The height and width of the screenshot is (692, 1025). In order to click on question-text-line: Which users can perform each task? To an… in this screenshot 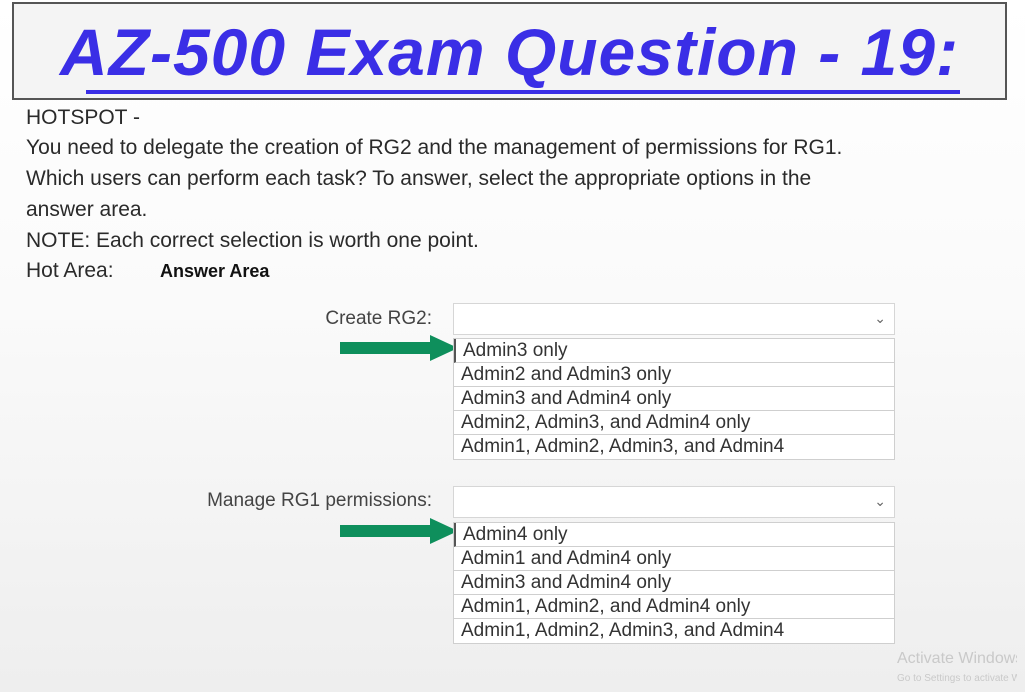, I will do `click(419, 178)`.